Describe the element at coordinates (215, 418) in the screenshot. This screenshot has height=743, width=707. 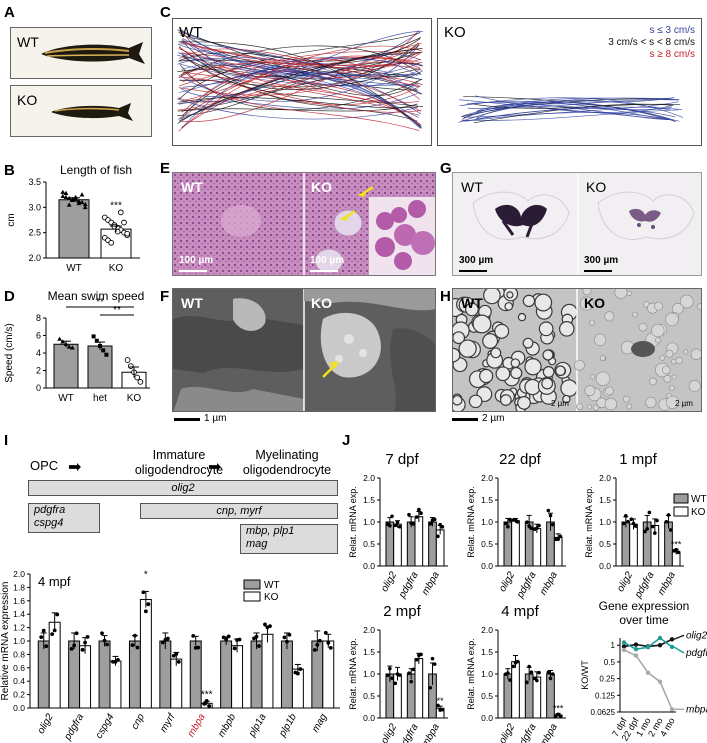
I see `scale-bar-label: 1 µm` at that location.